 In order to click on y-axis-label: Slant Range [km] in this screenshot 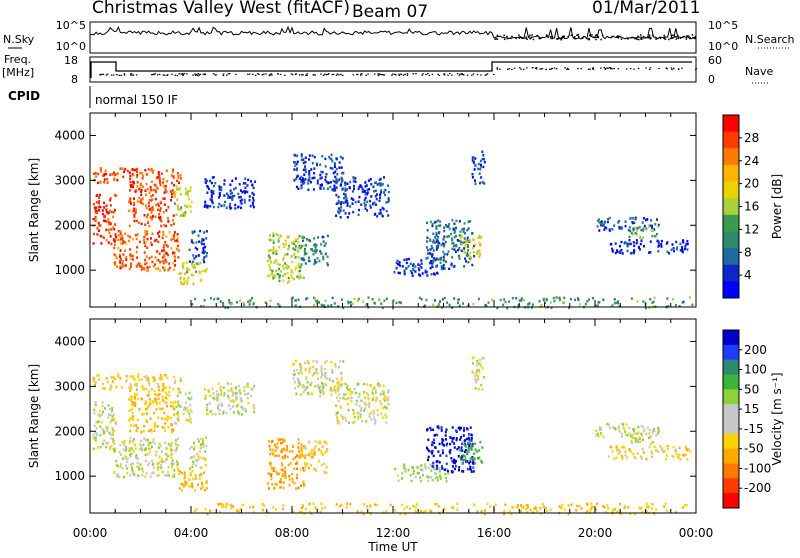, I will do `click(34, 210)`.